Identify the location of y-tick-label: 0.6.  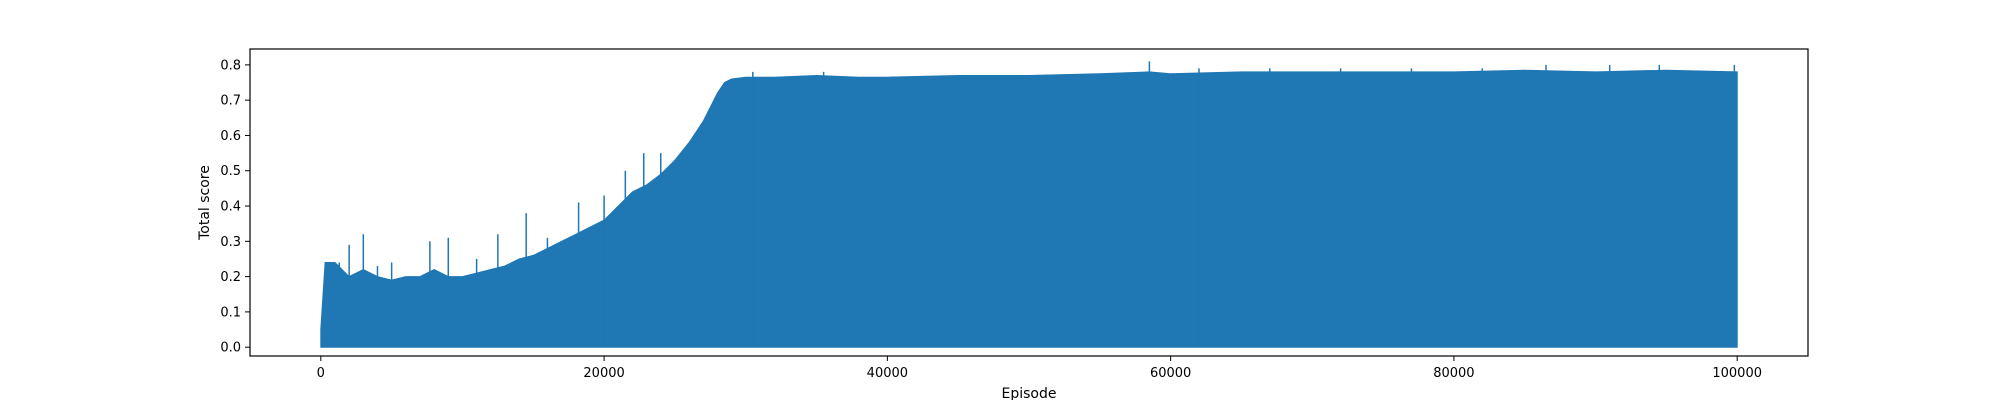
(230, 136).